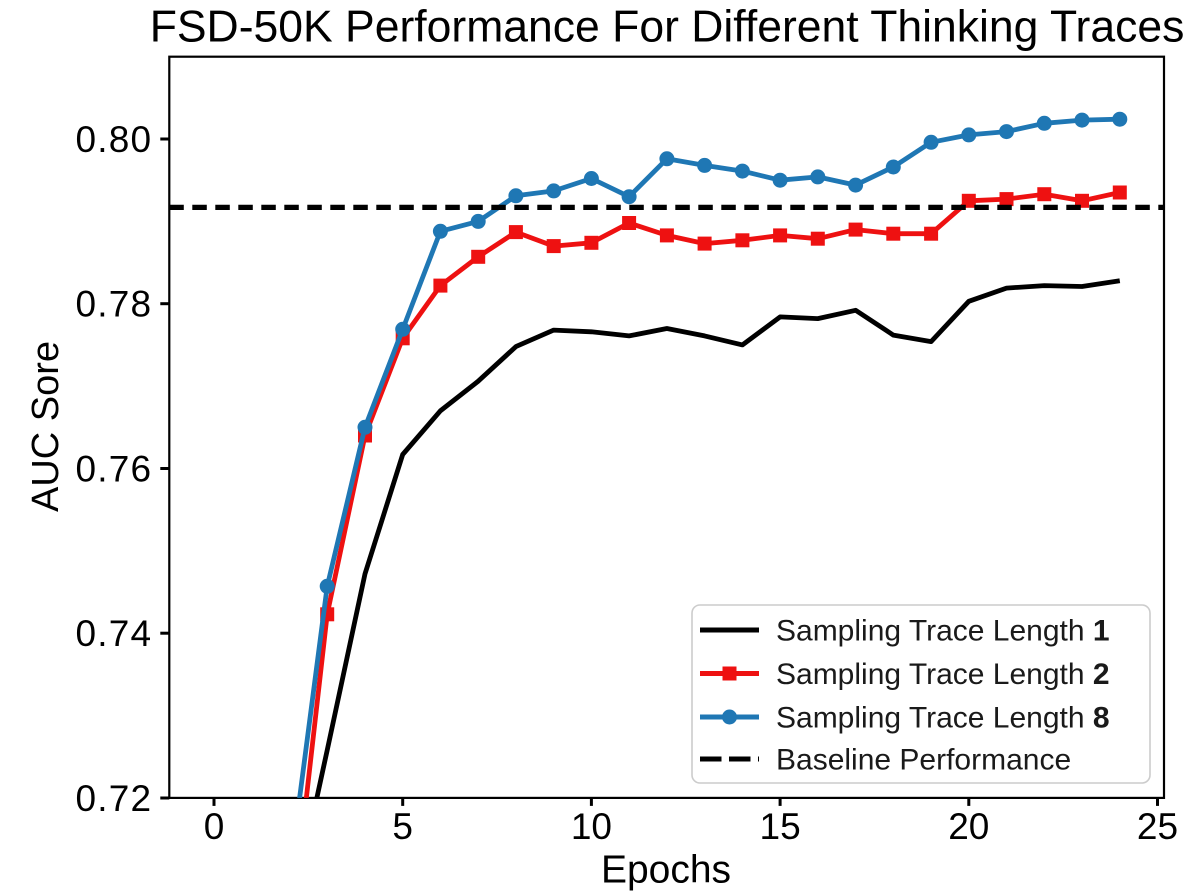 This screenshot has height=895, width=1200. Describe the element at coordinates (113, 304) in the screenshot. I see `svg-text: 0.78` at that location.